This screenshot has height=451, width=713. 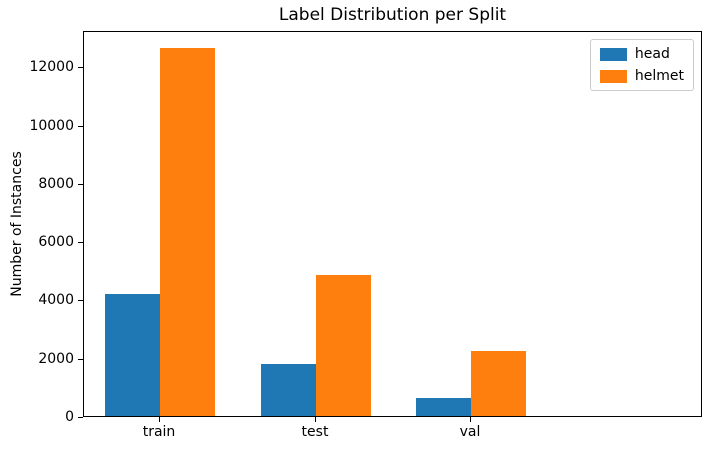 What do you see at coordinates (343, 345) in the screenshot?
I see `bar-helmet-test` at bounding box center [343, 345].